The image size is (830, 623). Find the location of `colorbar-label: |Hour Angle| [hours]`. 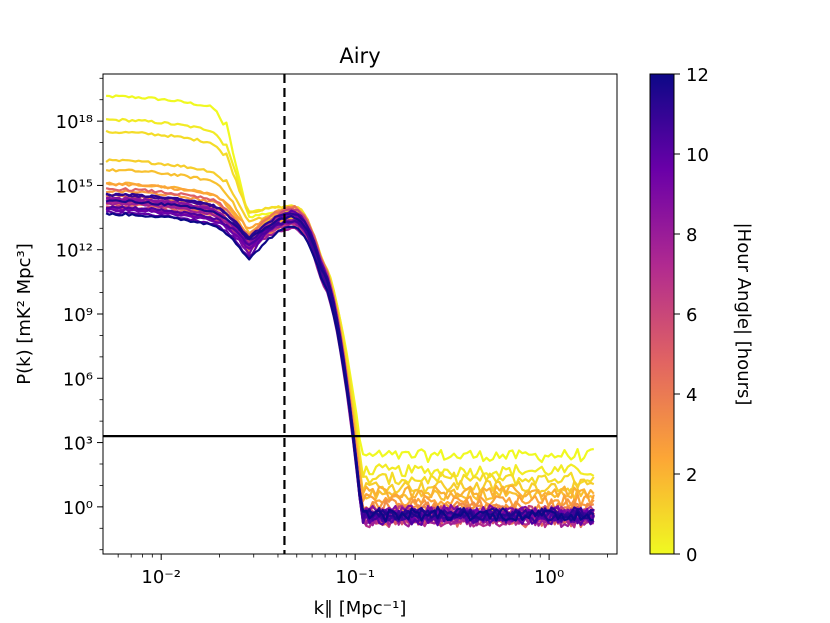

colorbar-label: |Hour Angle| [hours] is located at coordinates (743, 314).